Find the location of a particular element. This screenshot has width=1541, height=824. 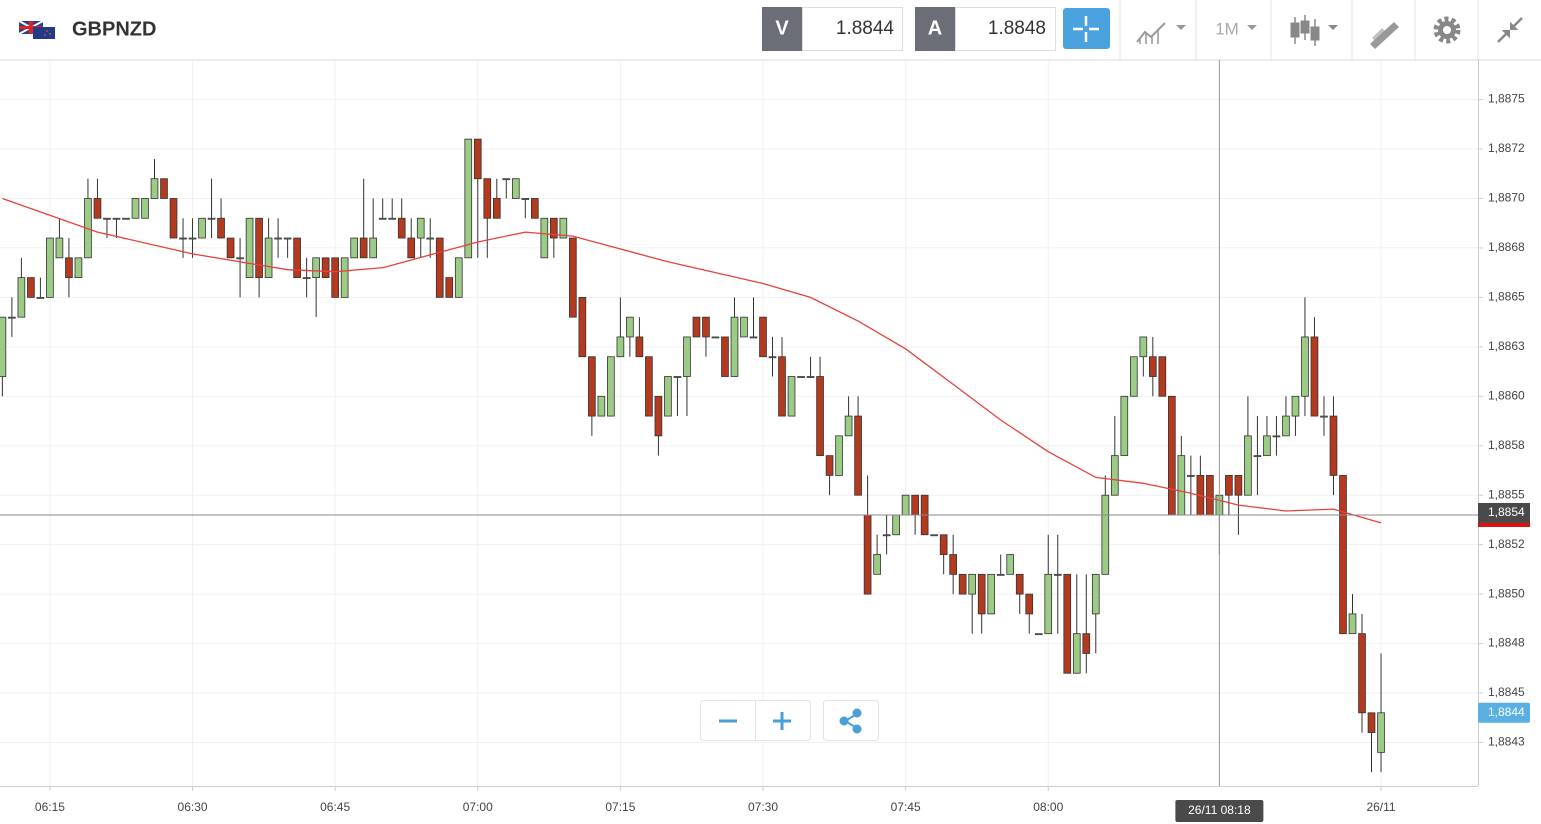

x-tick-label: 06:30 is located at coordinates (193, 807).